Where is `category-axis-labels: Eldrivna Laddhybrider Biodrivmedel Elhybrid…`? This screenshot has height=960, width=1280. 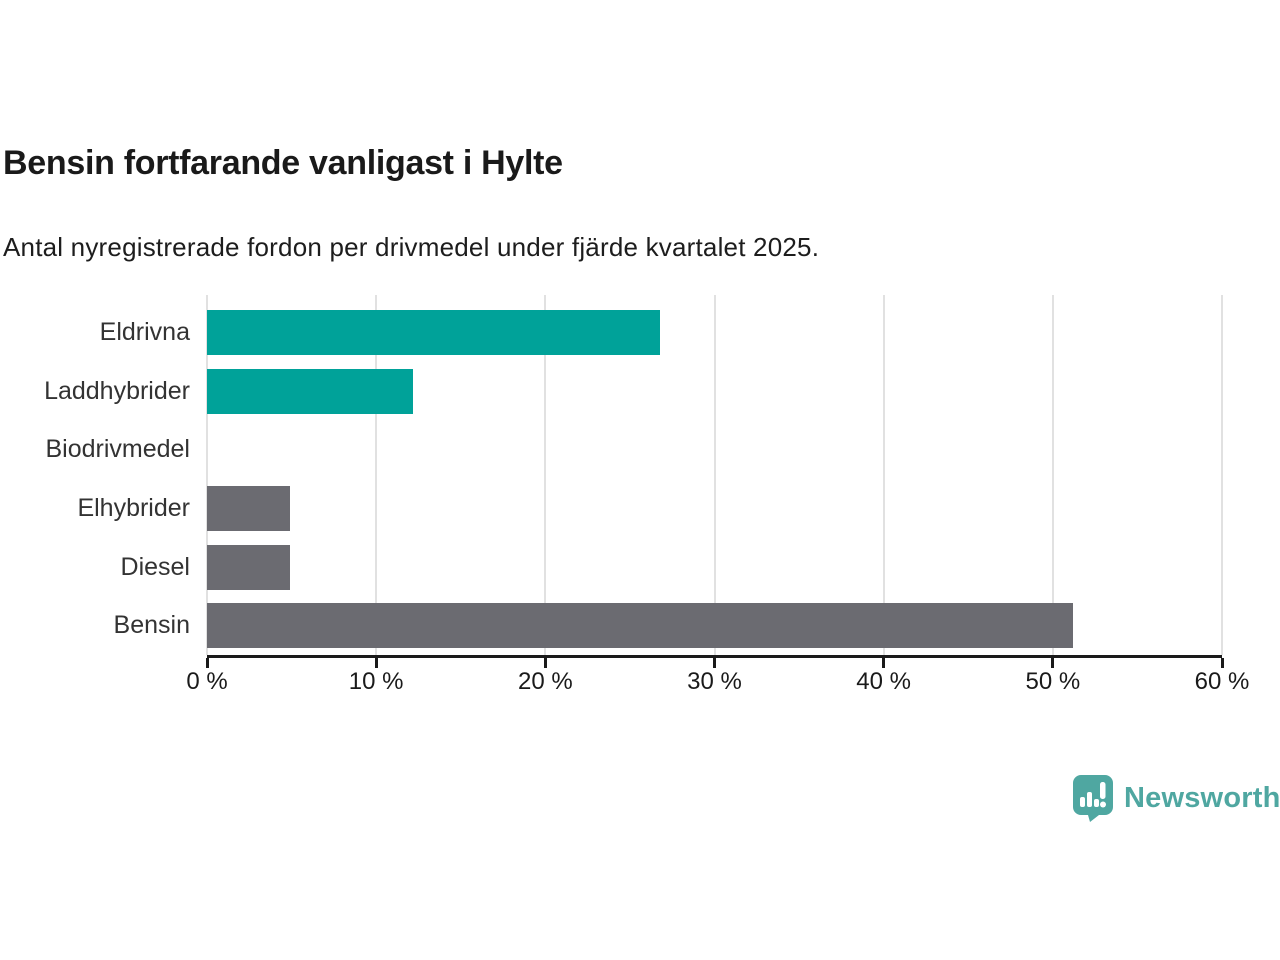
category-axis-labels: Eldrivna Laddhybrider Biodrivmedel Elhybrid… is located at coordinates (95, 479).